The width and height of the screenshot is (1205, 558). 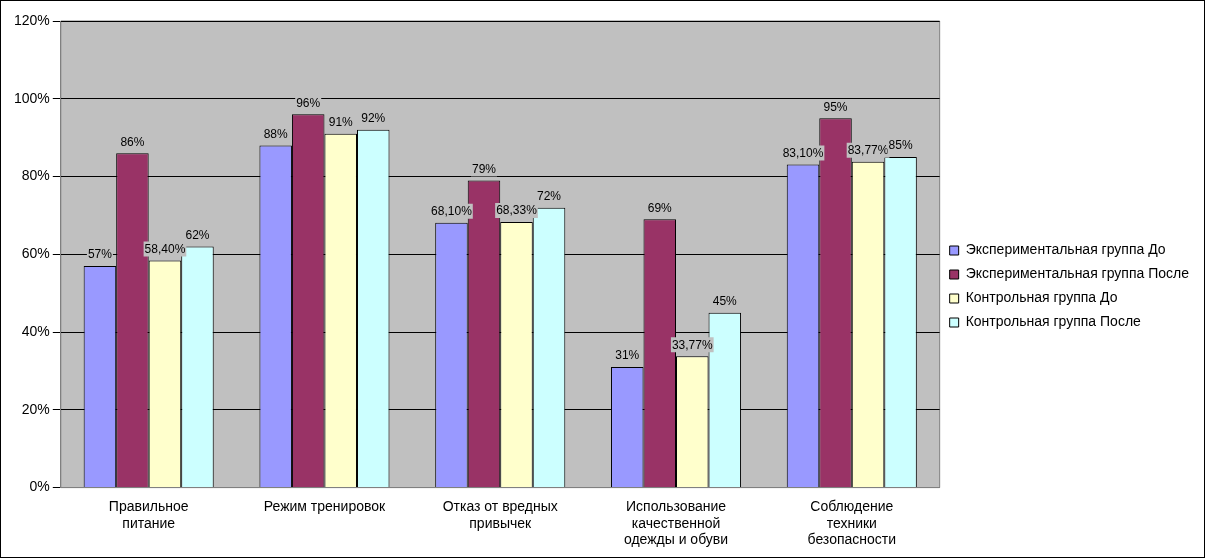 What do you see at coordinates (852, 522) in the screenshot?
I see `x-tick-label: Соблюдение техники безопасности` at bounding box center [852, 522].